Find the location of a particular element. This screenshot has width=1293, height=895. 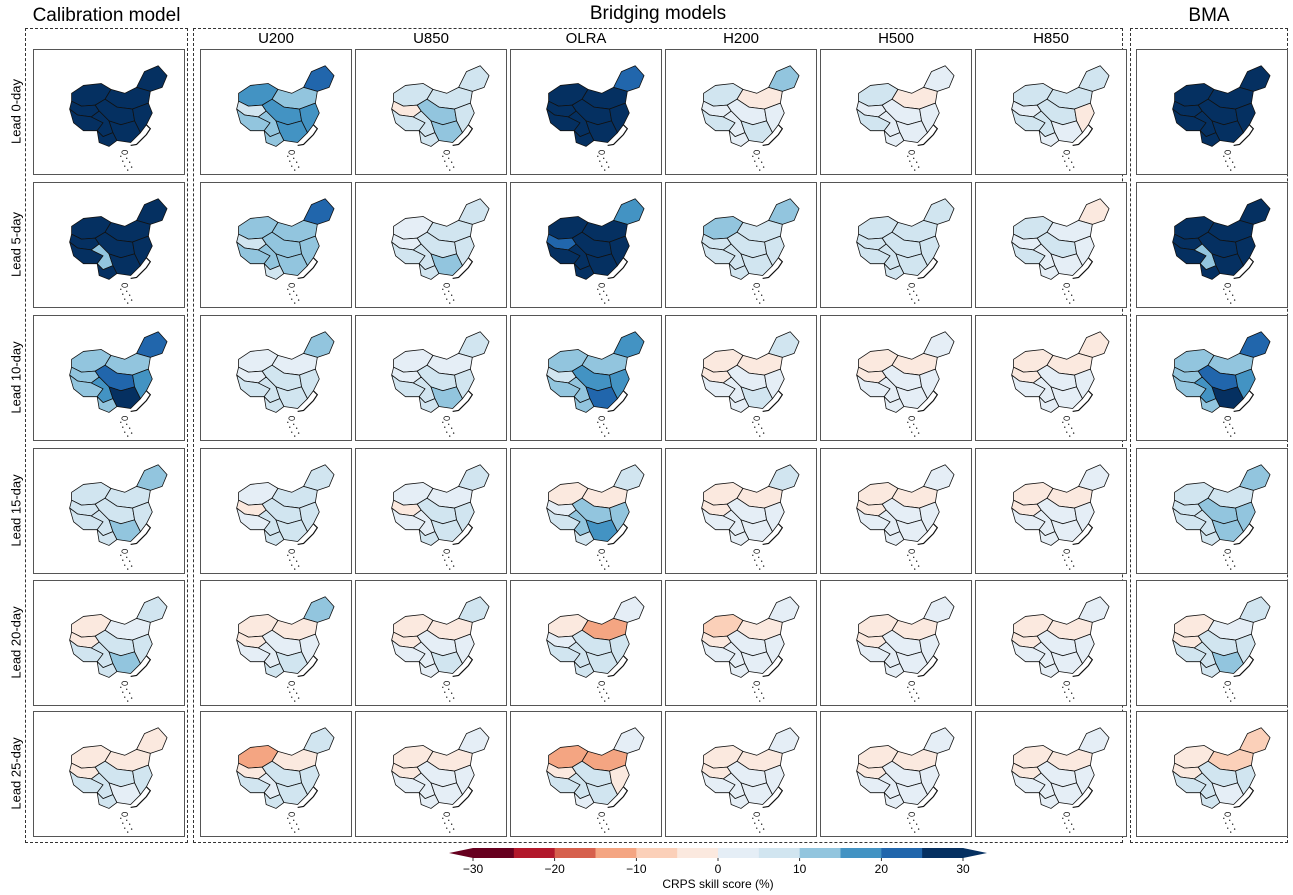

column-label: U200 is located at coordinates (276, 38).